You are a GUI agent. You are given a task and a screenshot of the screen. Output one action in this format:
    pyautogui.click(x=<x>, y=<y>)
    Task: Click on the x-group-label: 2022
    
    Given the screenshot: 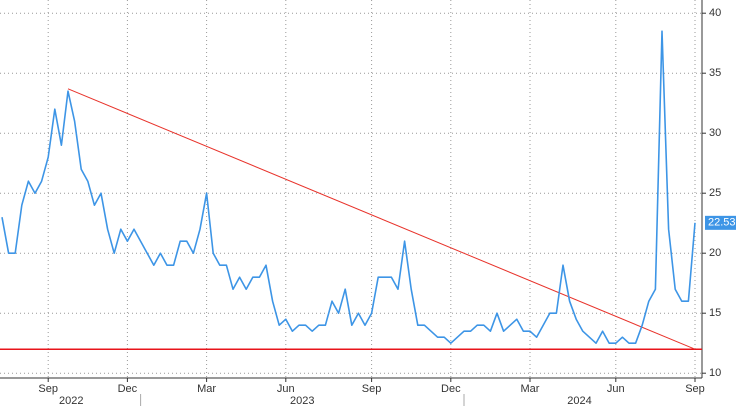 What is the action you would take?
    pyautogui.click(x=71, y=400)
    